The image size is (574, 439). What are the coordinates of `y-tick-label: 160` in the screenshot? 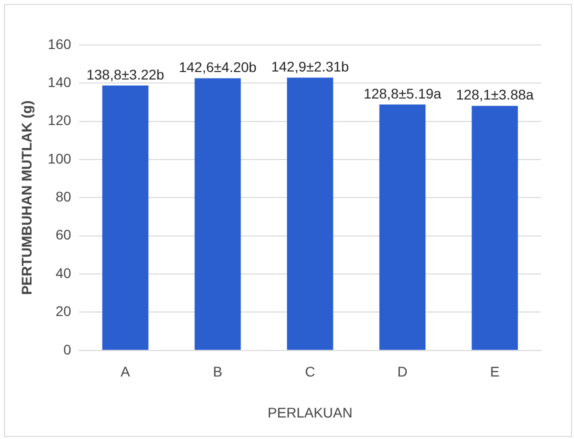 It's located at (60, 44).